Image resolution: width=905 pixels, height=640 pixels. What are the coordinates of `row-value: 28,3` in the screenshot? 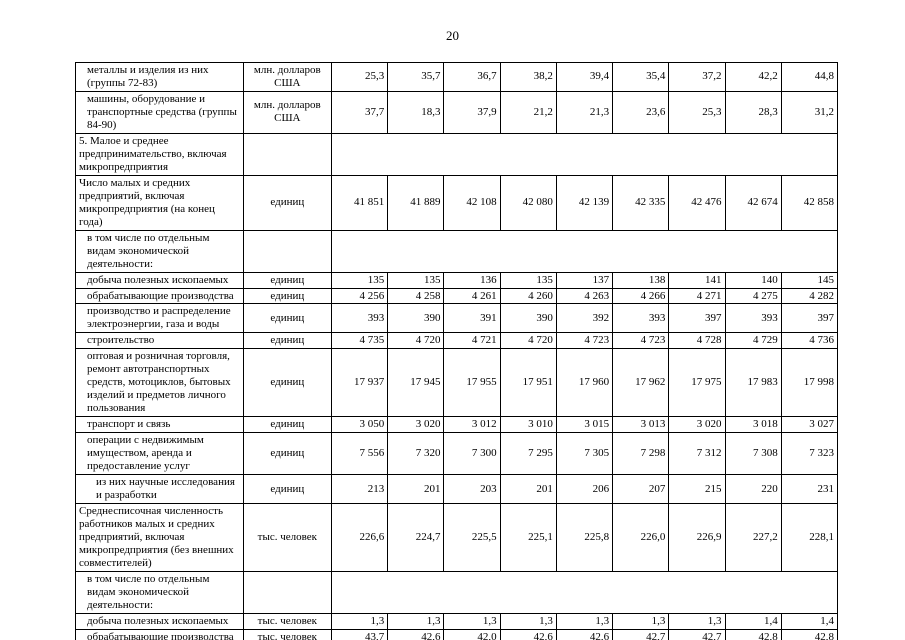 It's located at (753, 112).